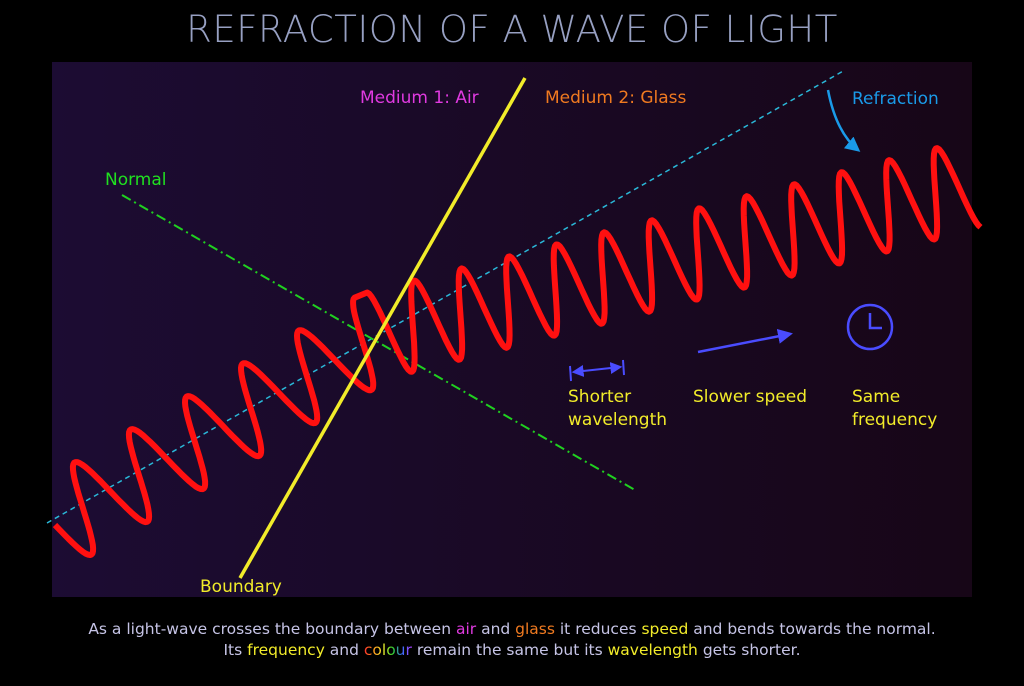  I want to click on frequency-label: frequency, so click(894, 420).